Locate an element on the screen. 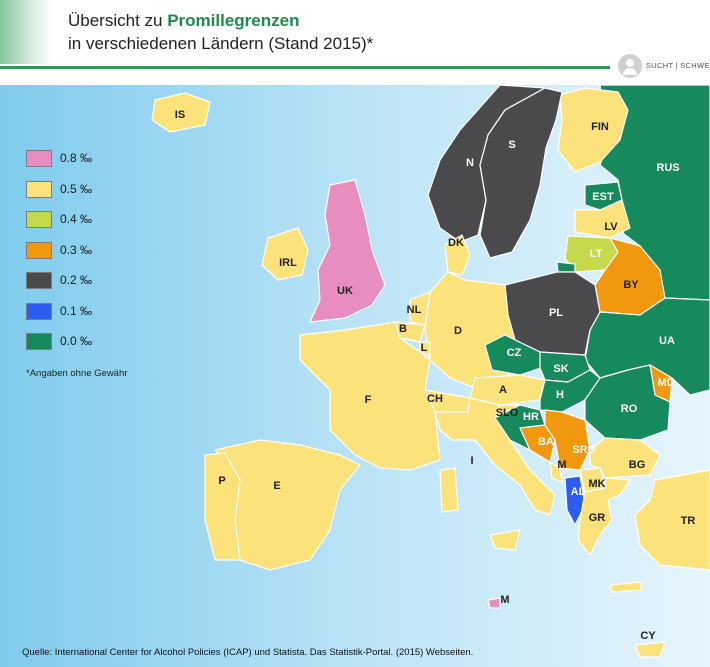 This screenshot has height=667, width=710. label-L: L is located at coordinates (424, 348).